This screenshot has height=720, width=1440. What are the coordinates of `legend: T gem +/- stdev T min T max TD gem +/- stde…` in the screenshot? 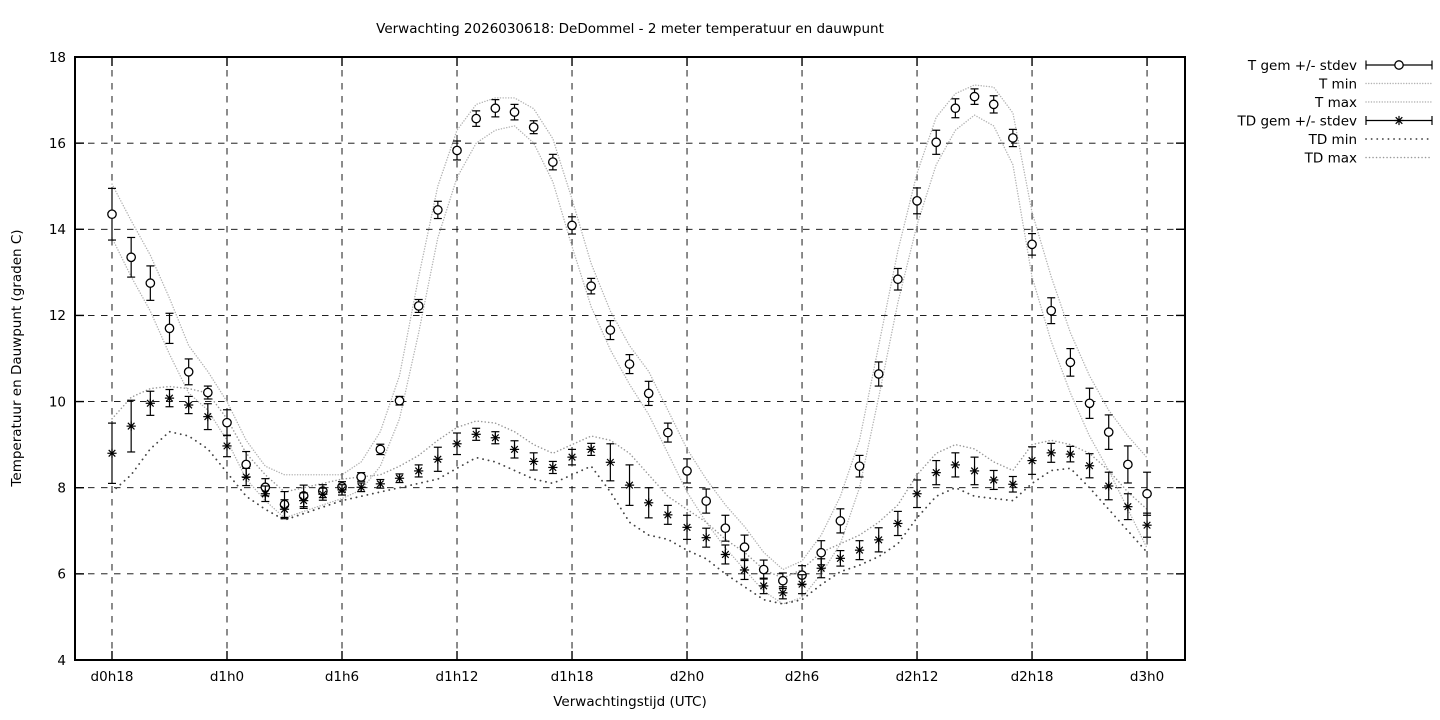 It's located at (1335, 112).